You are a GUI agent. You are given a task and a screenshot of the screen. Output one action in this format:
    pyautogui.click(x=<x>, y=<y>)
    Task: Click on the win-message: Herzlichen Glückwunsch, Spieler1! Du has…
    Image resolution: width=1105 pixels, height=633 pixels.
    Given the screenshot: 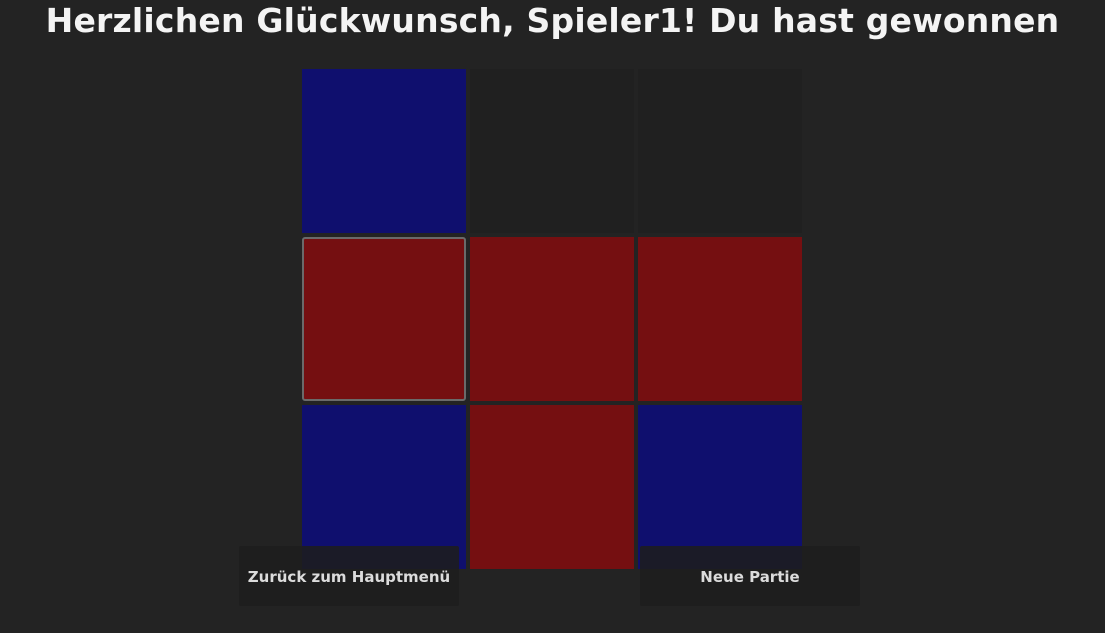 What is the action you would take?
    pyautogui.click(x=552, y=20)
    